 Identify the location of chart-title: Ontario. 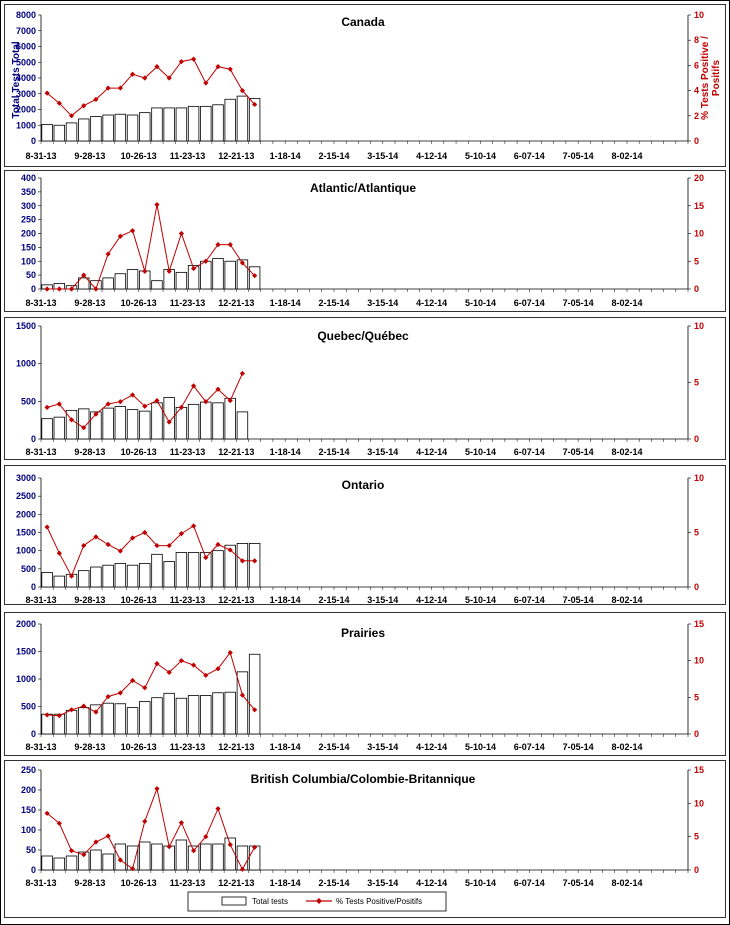
(363, 485).